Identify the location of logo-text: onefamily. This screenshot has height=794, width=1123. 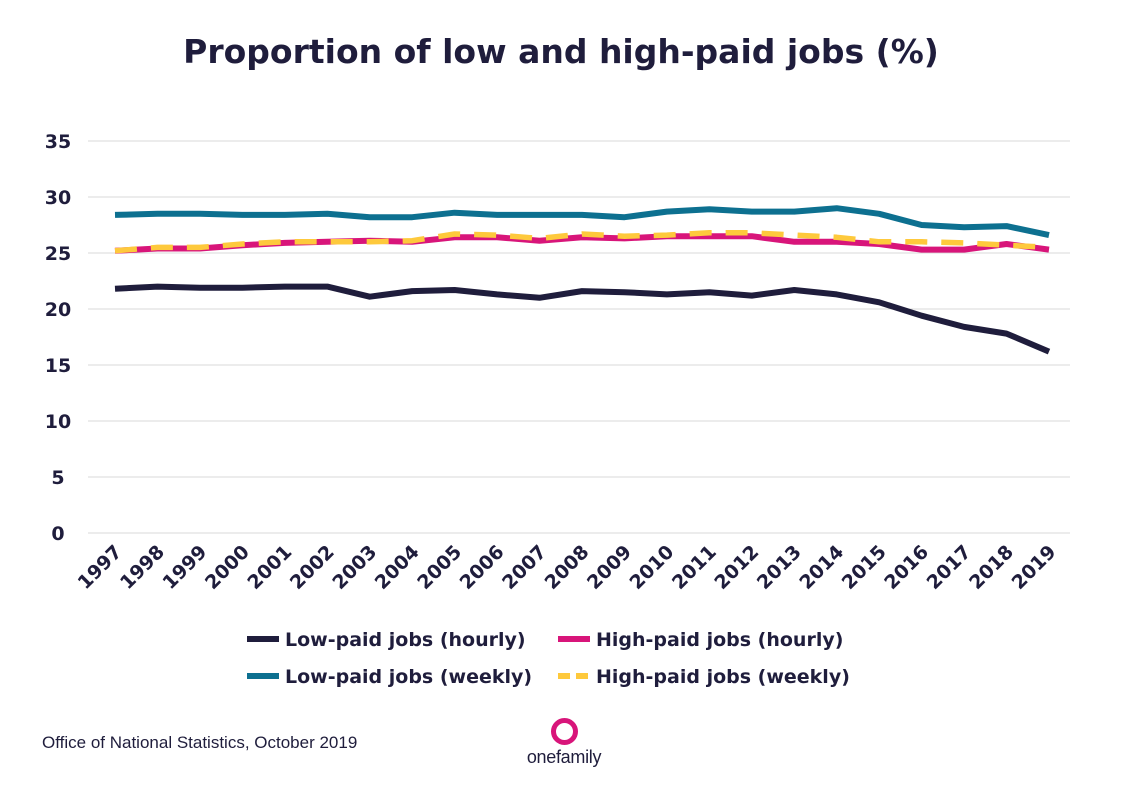
(564, 757).